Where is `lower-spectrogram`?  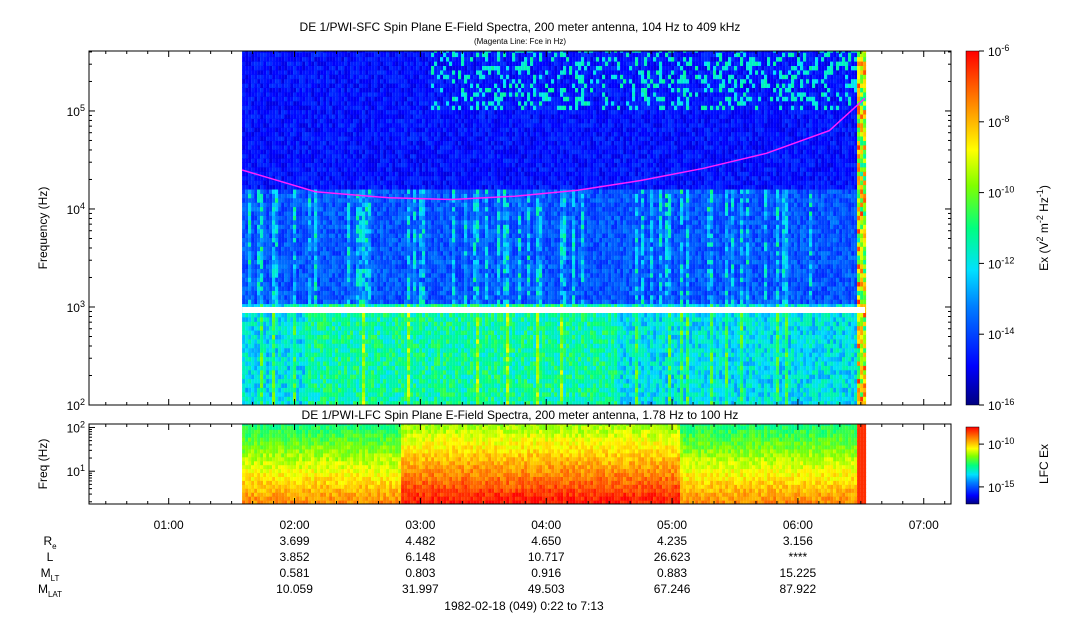 lower-spectrogram is located at coordinates (554, 462).